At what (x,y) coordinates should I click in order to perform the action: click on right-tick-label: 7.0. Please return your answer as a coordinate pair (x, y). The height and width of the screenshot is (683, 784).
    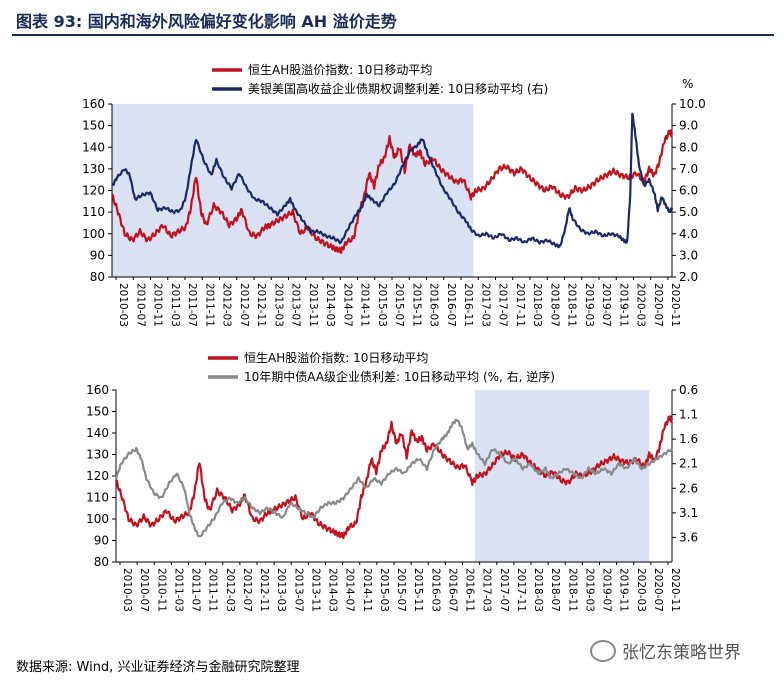
    Looking at the image, I should click on (688, 169).